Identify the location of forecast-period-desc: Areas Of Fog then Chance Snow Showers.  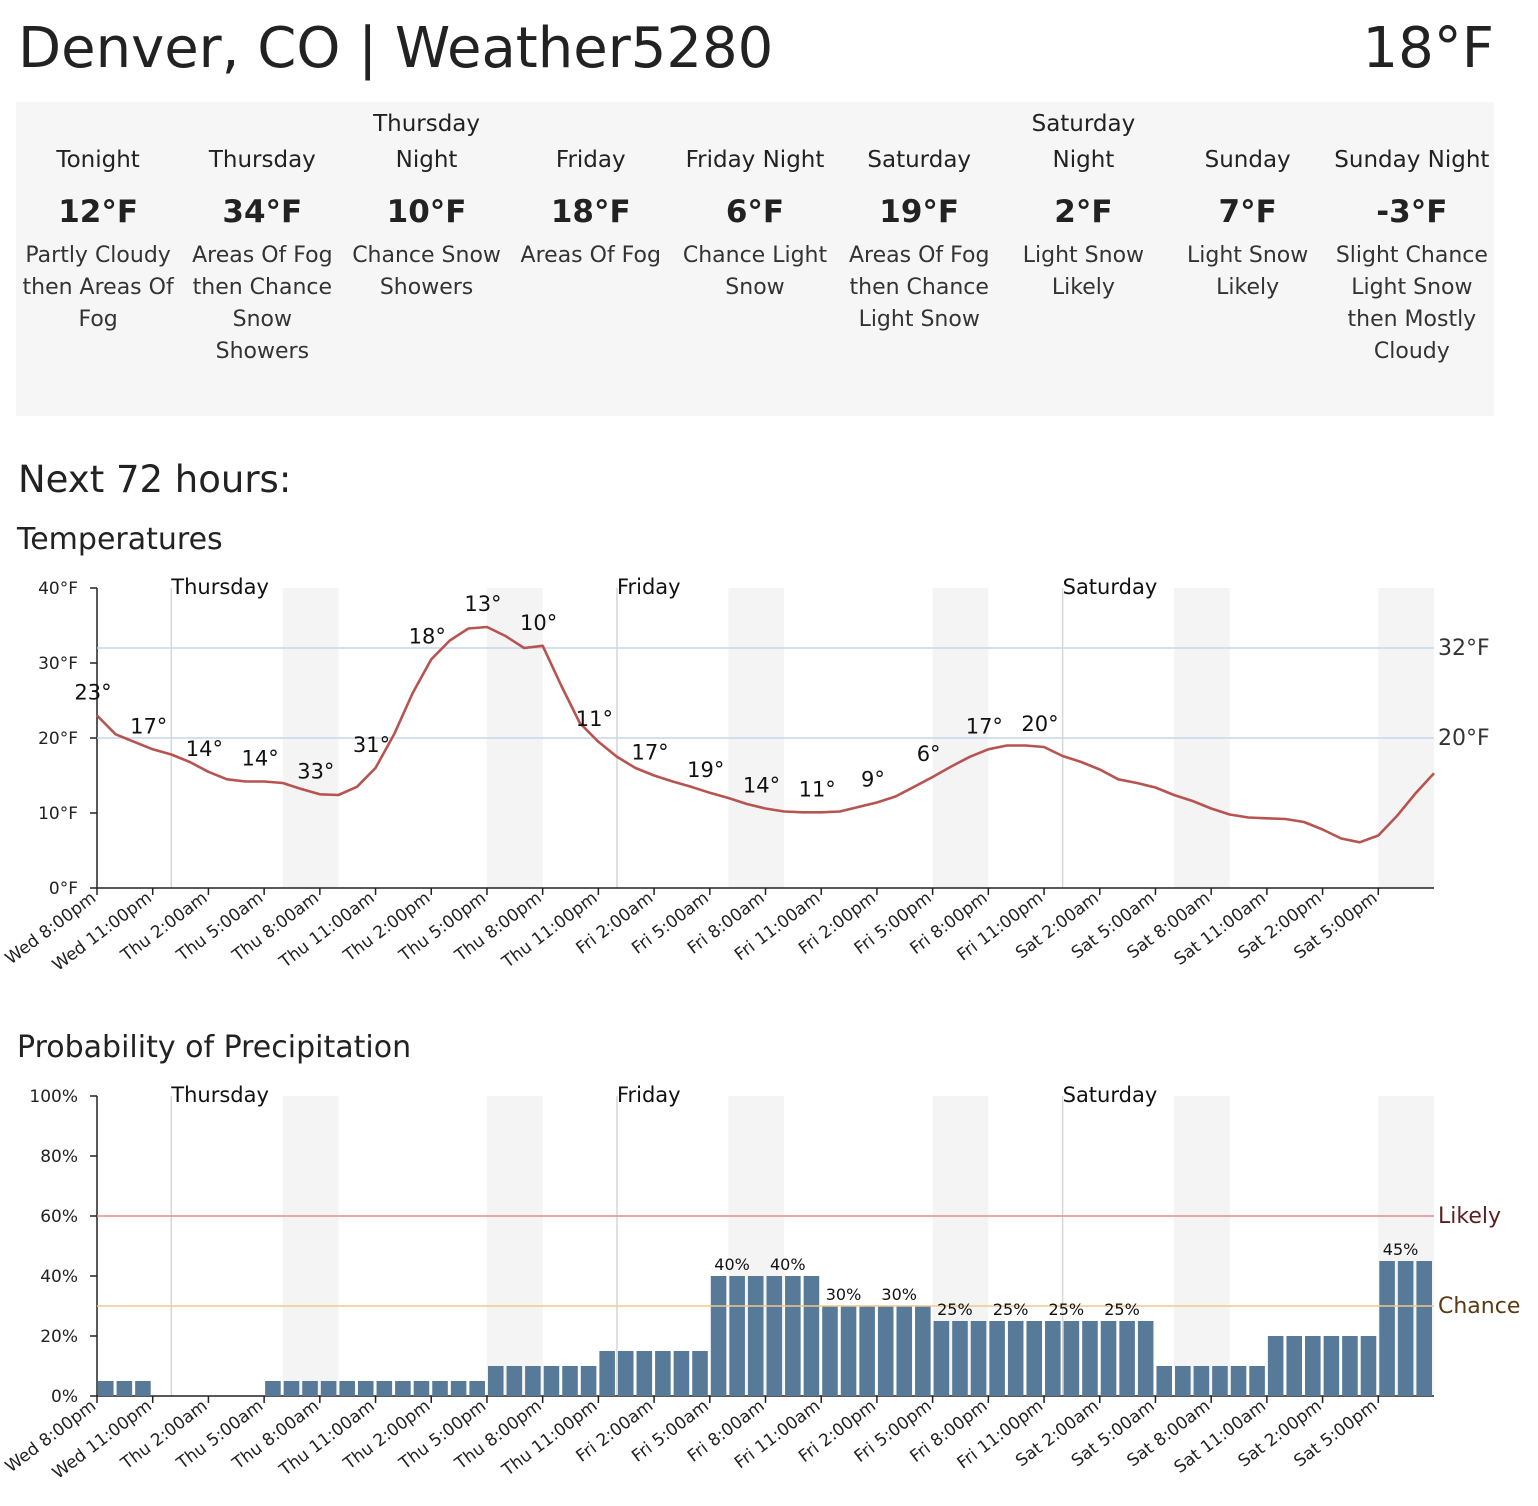
(262, 303).